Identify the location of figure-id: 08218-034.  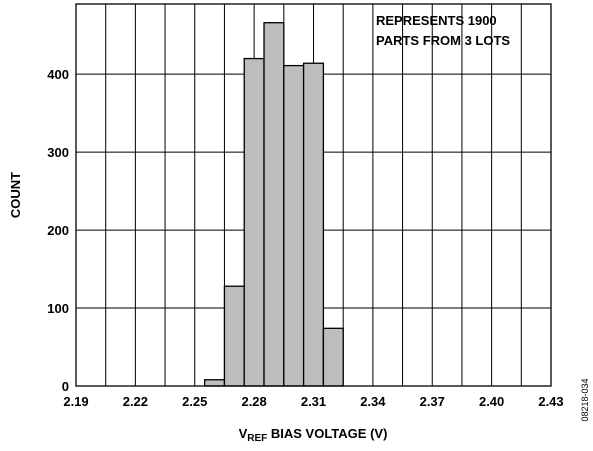
(585, 399).